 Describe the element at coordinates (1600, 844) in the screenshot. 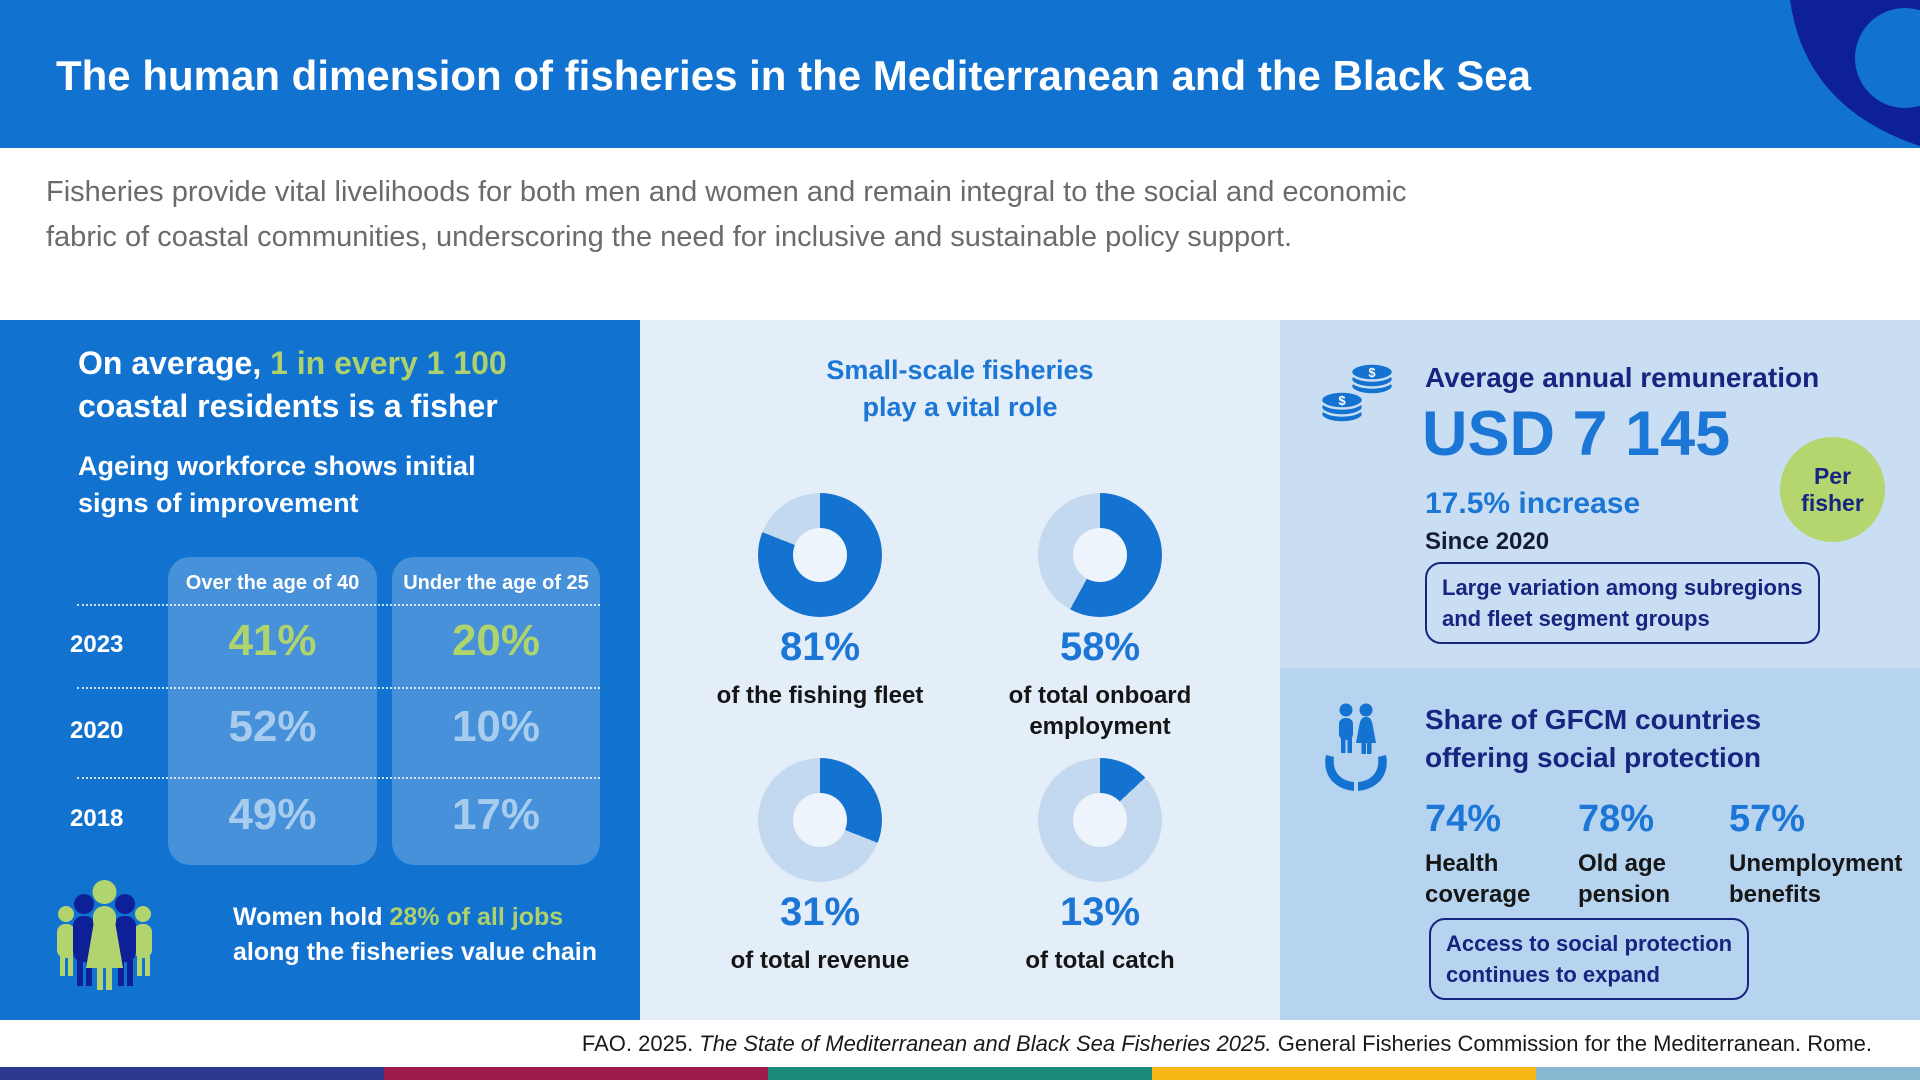

I see `social-protection-panel` at that location.